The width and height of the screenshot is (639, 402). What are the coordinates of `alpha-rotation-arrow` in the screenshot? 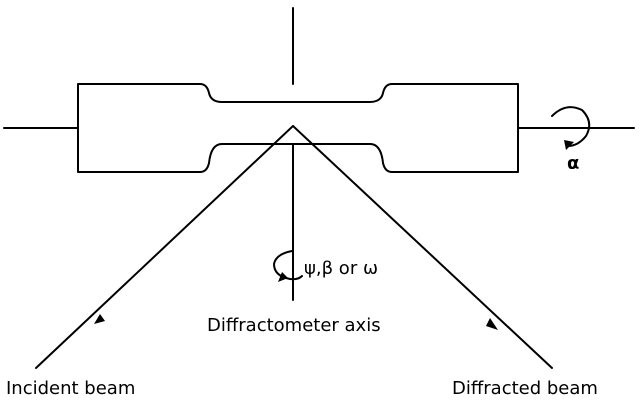 It's located at (571, 126).